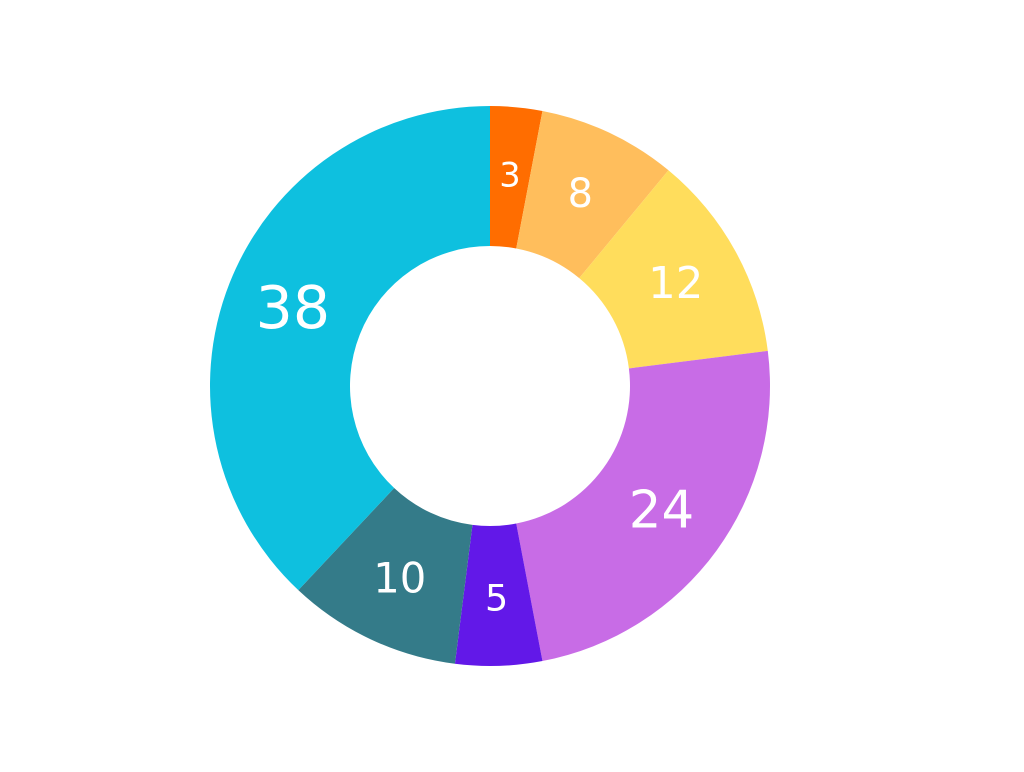 The width and height of the screenshot is (1024, 772). I want to click on slice-label: 10, so click(399, 577).